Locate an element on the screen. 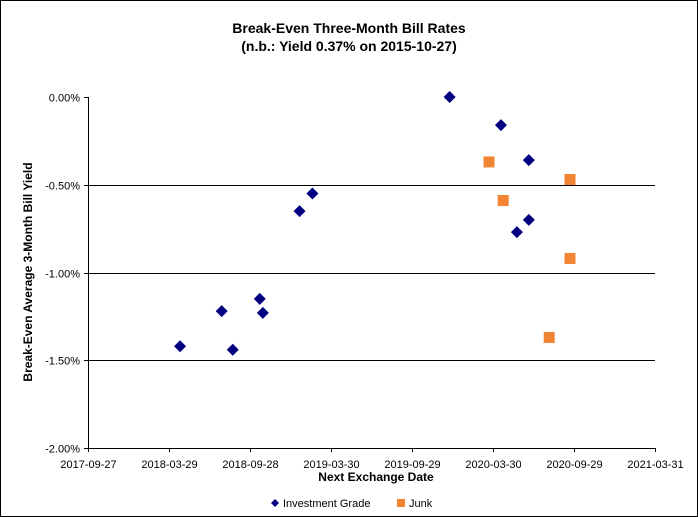 The height and width of the screenshot is (517, 698). legend-diamond-icon is located at coordinates (275, 503).